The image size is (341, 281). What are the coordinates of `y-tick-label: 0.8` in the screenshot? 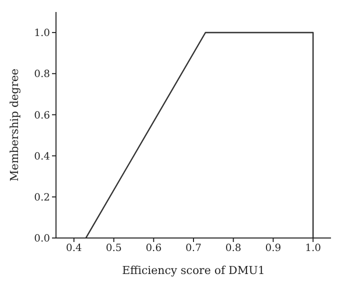 It's located at (42, 74).